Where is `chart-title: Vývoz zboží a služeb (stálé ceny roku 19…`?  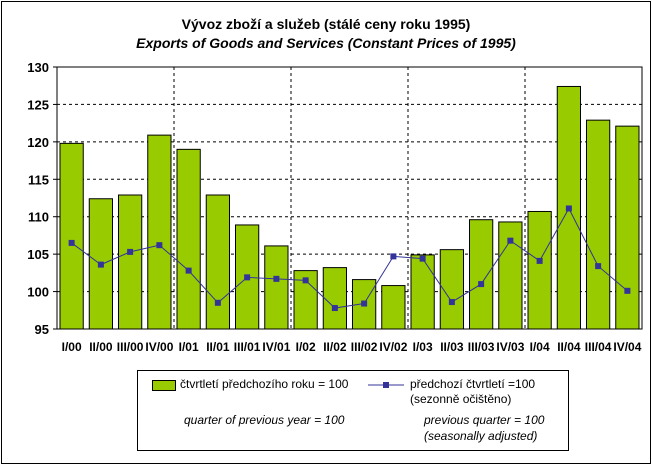 chart-title: Vývoz zboží a služeb (stálé ceny roku 19… is located at coordinates (326, 24).